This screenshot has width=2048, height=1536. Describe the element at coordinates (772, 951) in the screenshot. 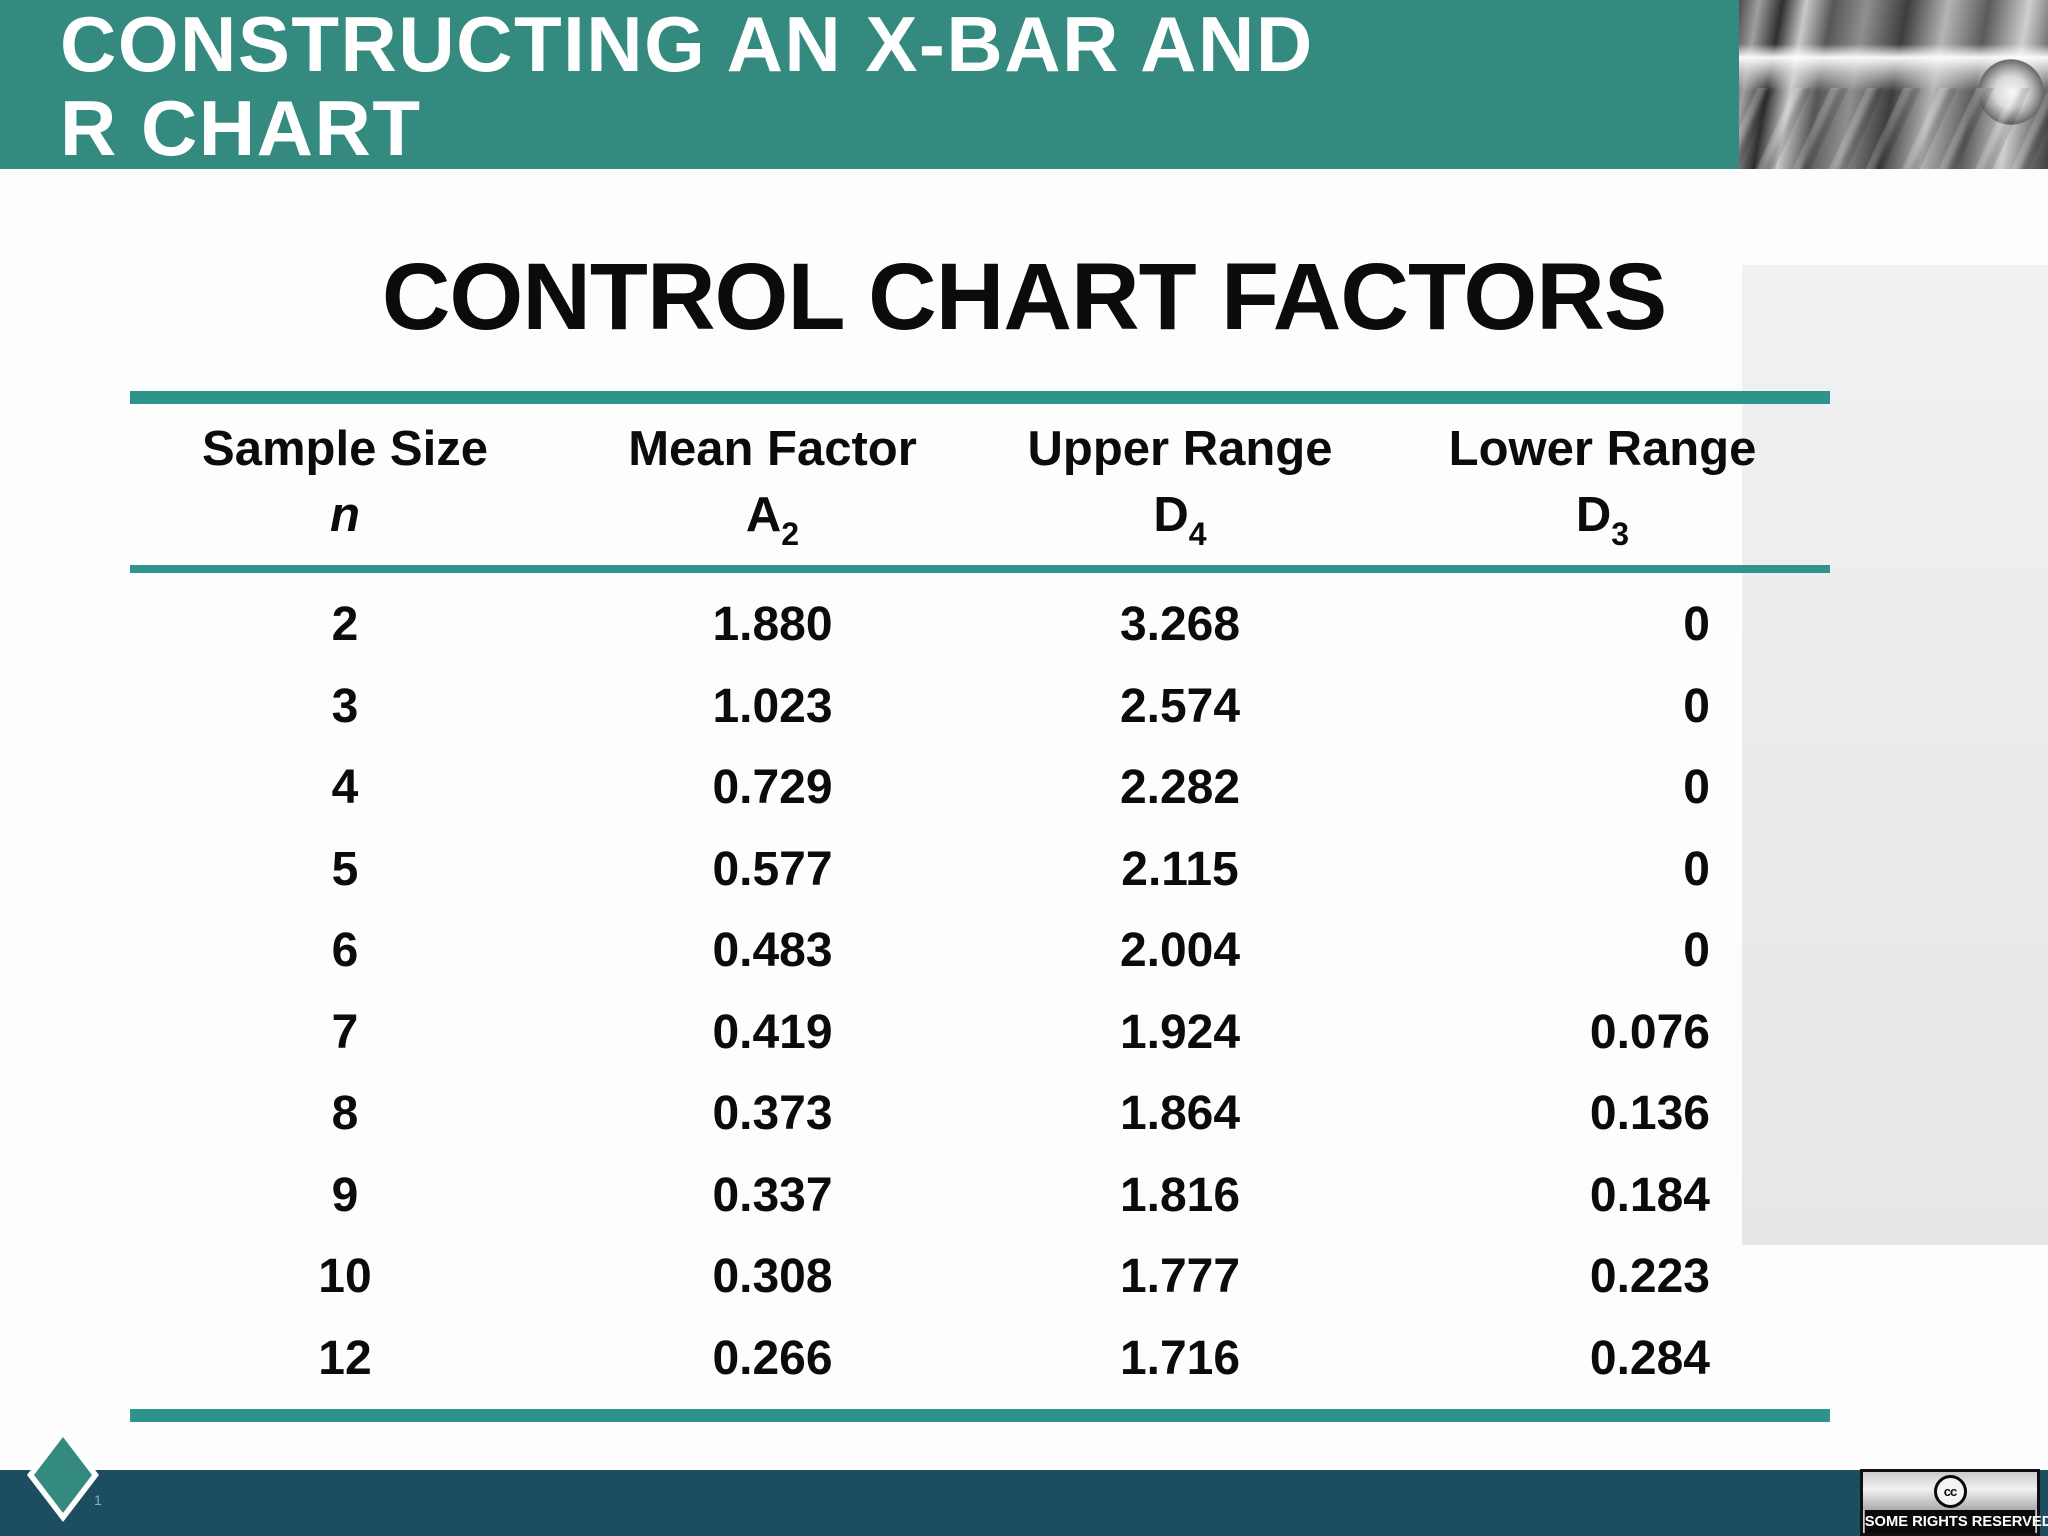

I see `table-cell: 0.483` at that location.